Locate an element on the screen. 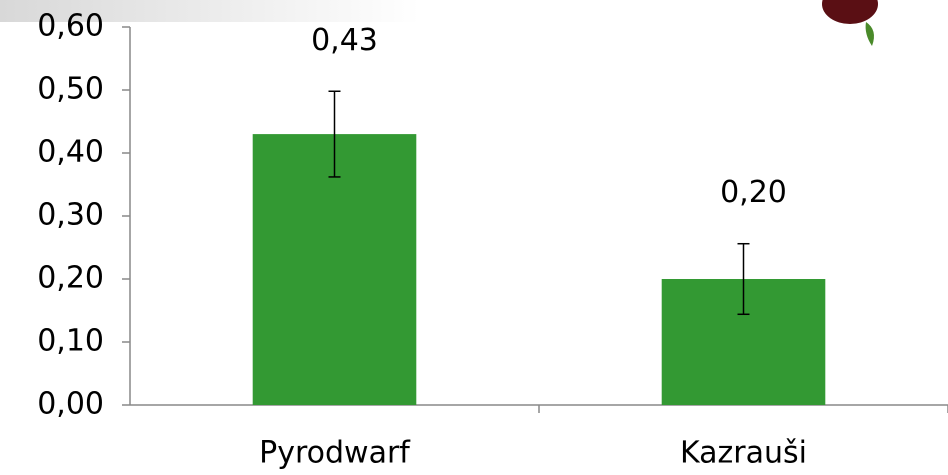 This screenshot has height=475, width=948. y-tick-label: 0,50 is located at coordinates (70, 89).